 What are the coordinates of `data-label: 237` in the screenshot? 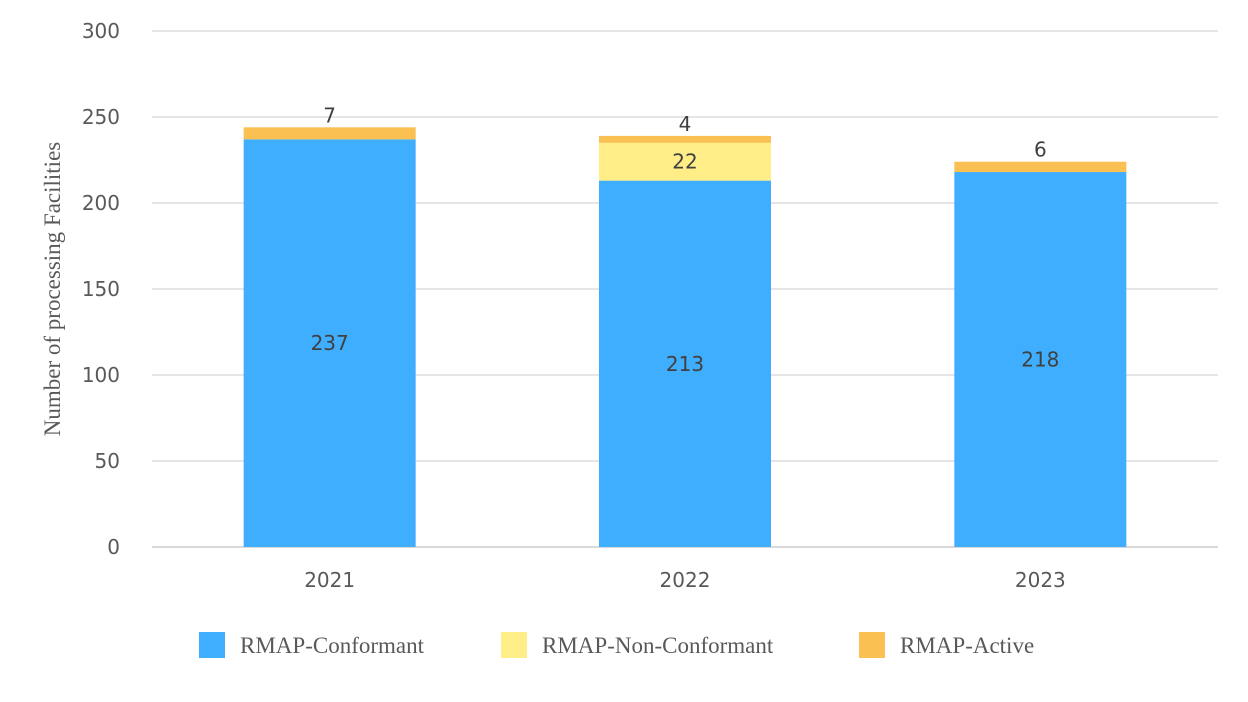 It's located at (330, 343).